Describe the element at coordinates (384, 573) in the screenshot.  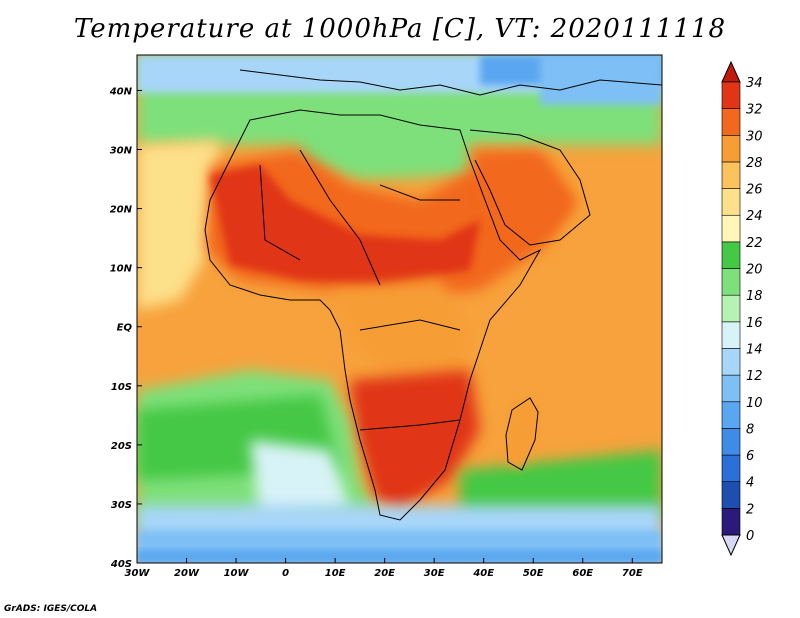
I see `lon-tick-label: 20E` at that location.